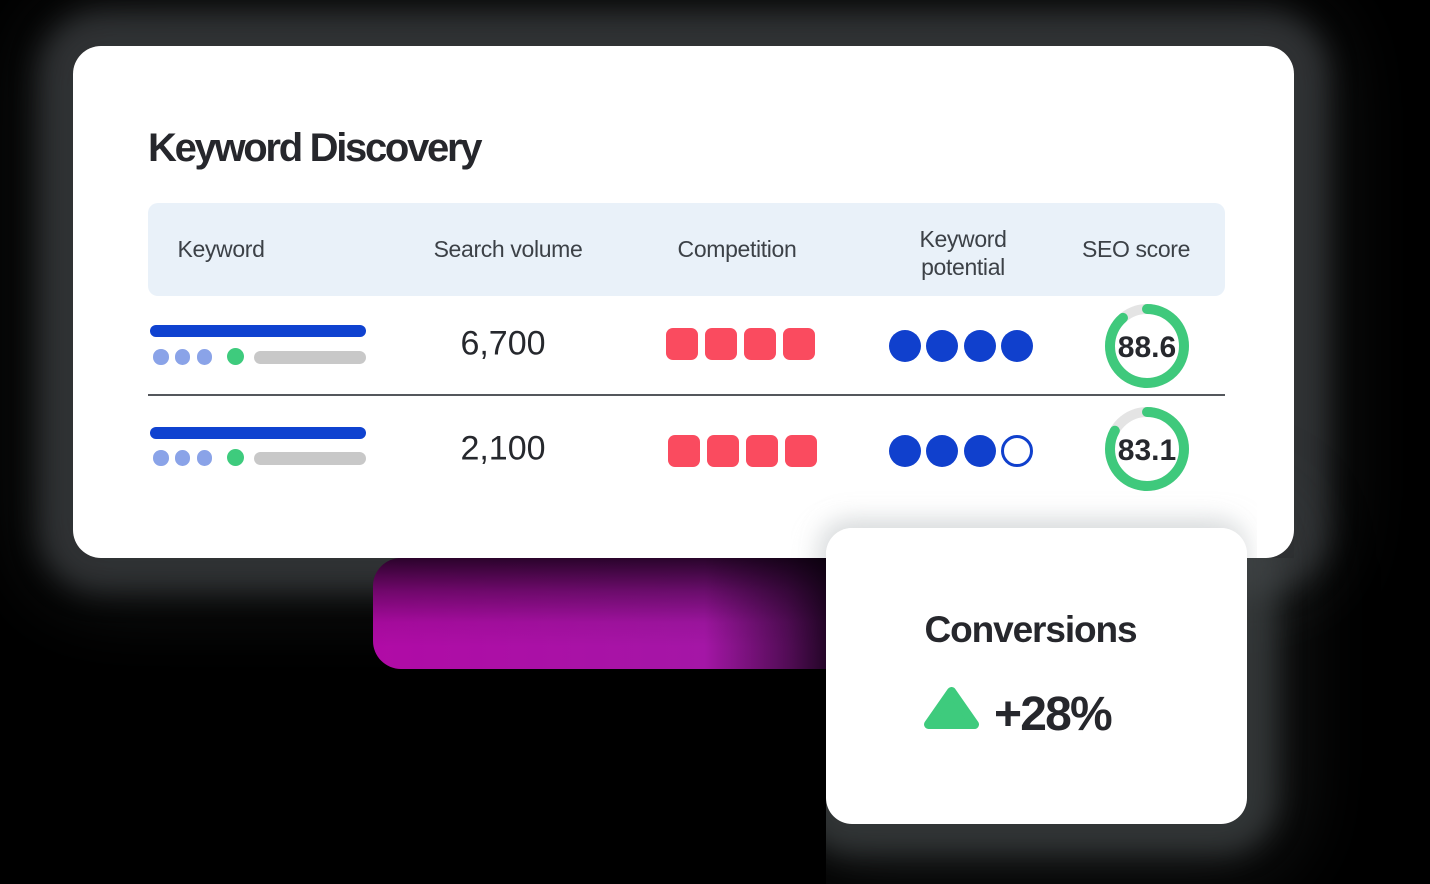 The height and width of the screenshot is (884, 1430). What do you see at coordinates (1147, 347) in the screenshot?
I see `svg-text: 88.6` at bounding box center [1147, 347].